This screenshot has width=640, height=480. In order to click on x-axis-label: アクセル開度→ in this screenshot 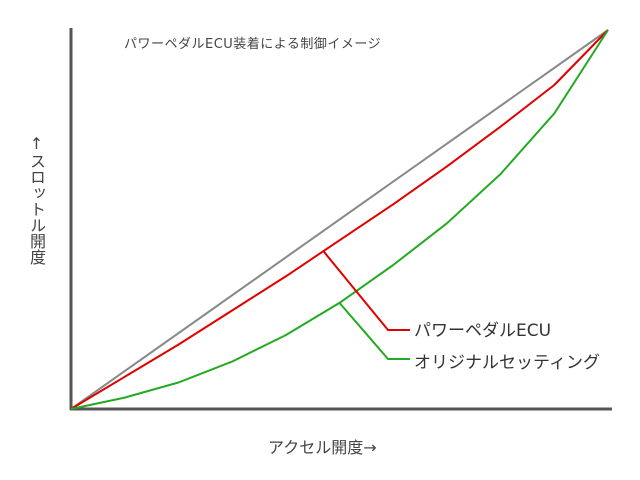, I will do `click(322, 447)`.